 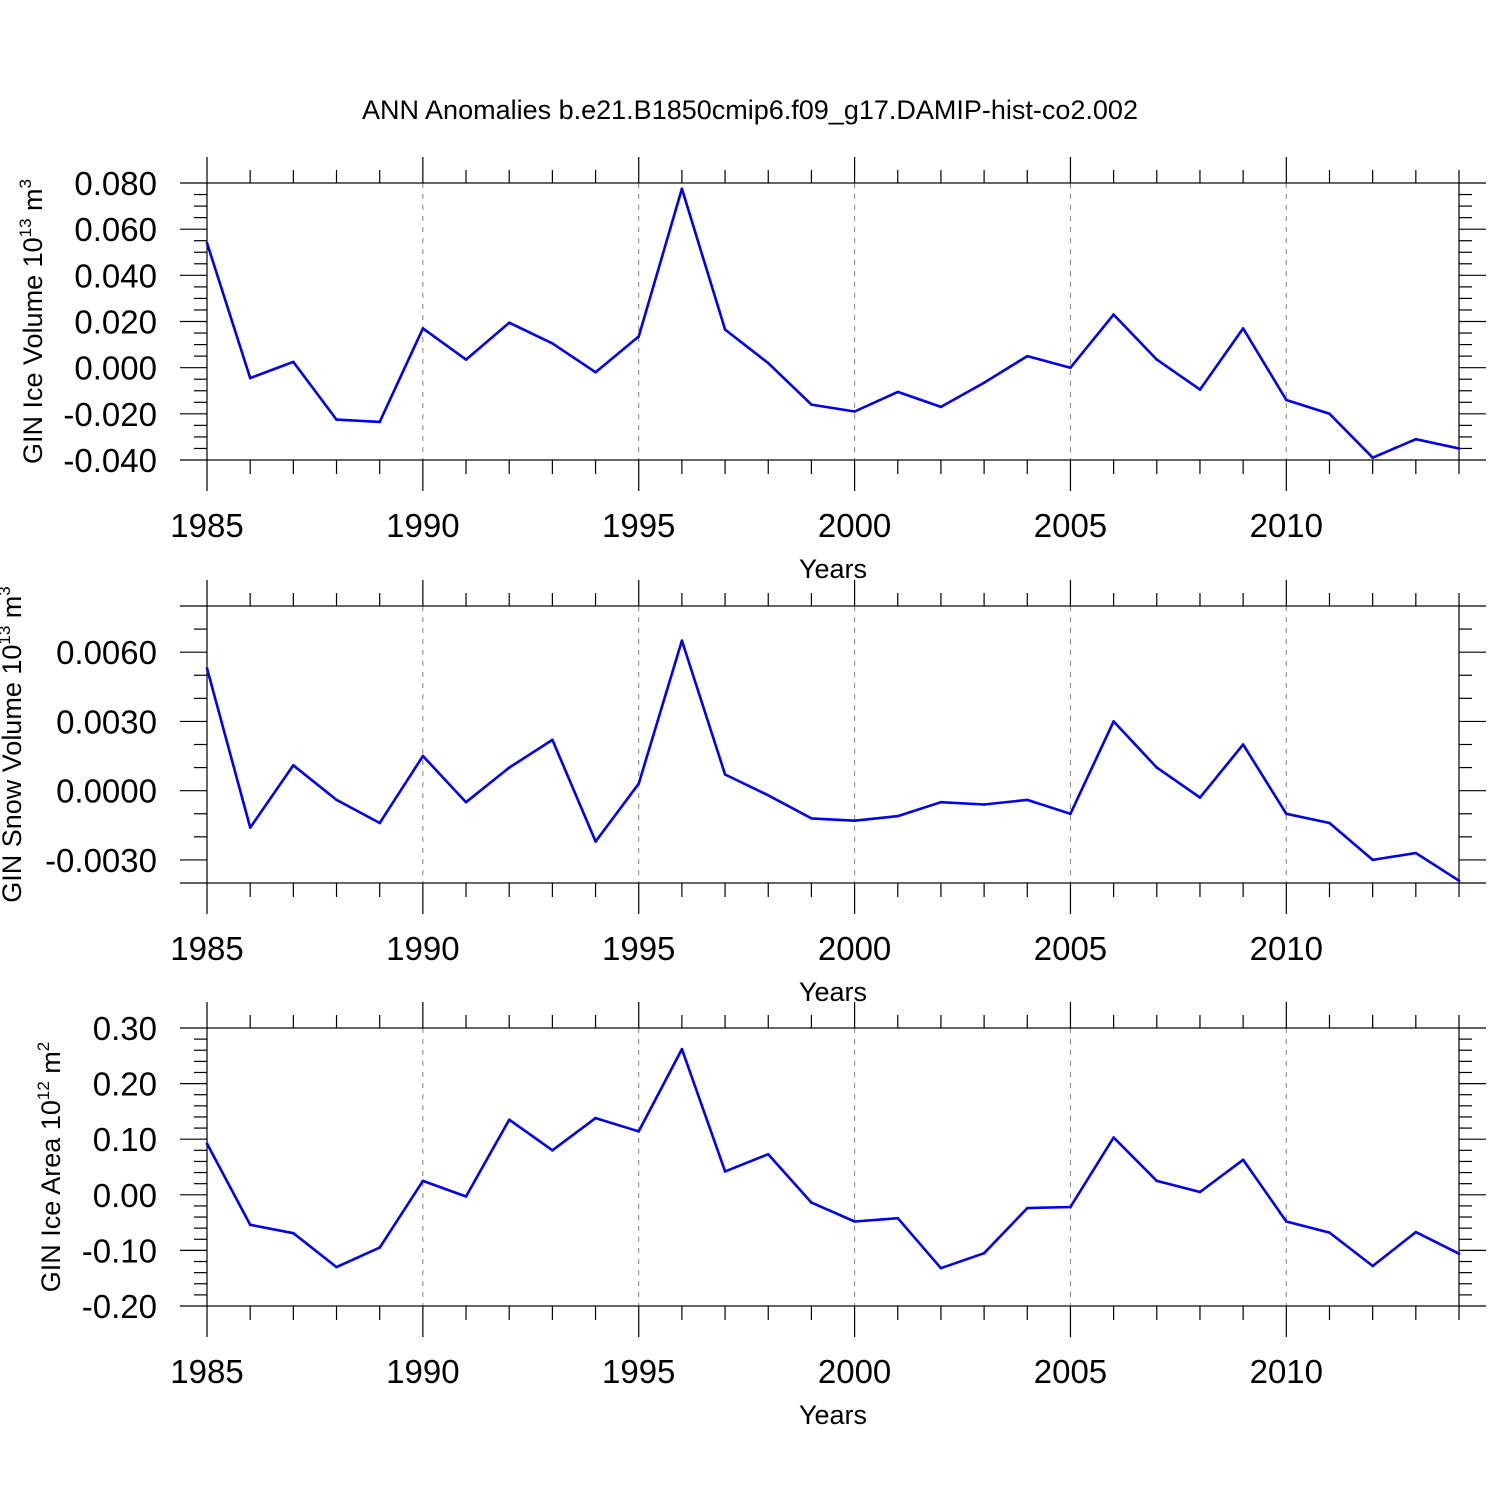 What do you see at coordinates (125, 1139) in the screenshot?
I see `y-tick-label: 0.10` at bounding box center [125, 1139].